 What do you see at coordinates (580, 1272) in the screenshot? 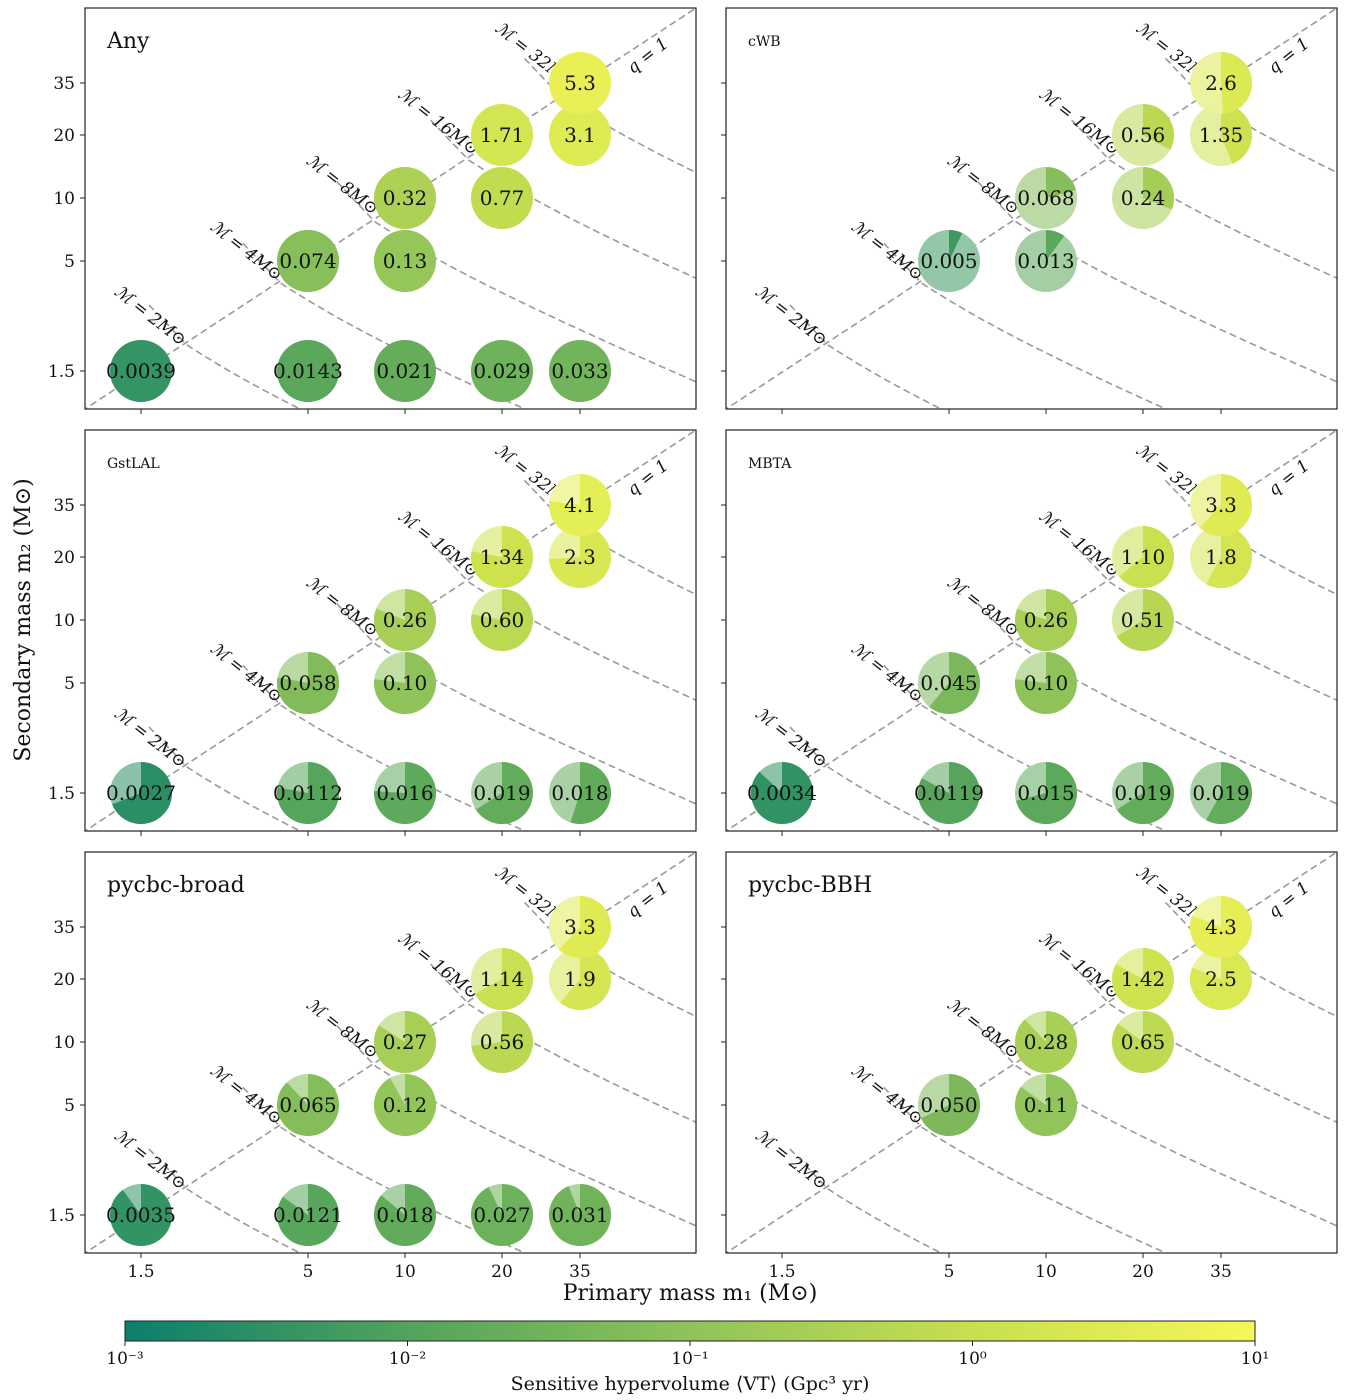
I see `x-tick-label: 35` at bounding box center [580, 1272].